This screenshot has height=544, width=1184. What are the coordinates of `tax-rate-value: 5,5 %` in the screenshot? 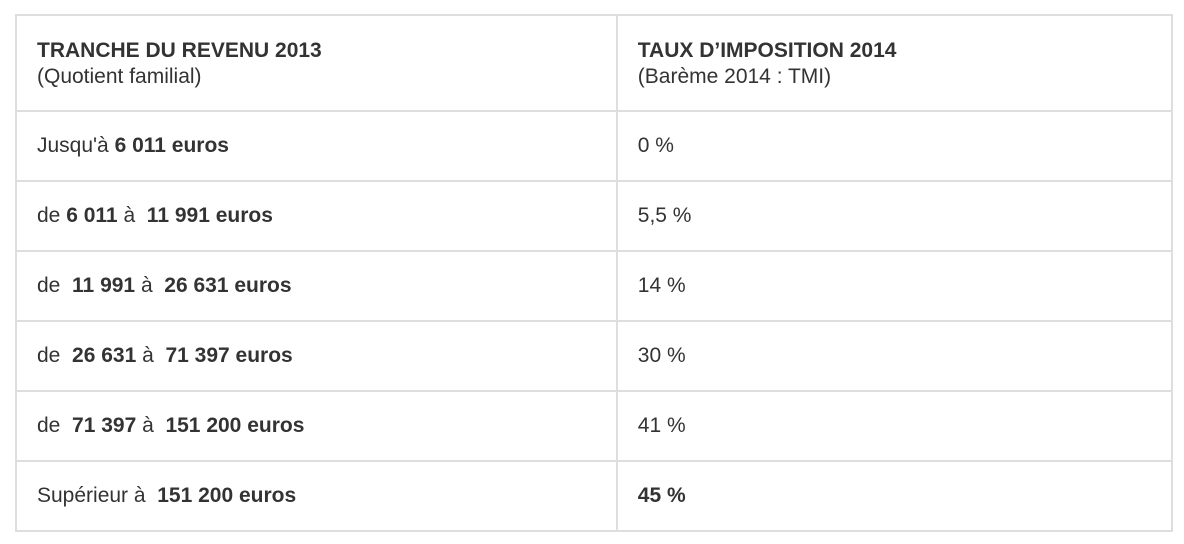 It's located at (664, 215).